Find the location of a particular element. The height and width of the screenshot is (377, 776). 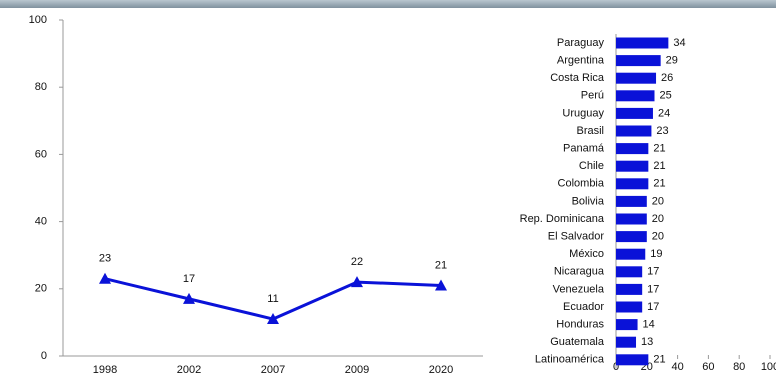

x-tick-label: 0 is located at coordinates (616, 367).